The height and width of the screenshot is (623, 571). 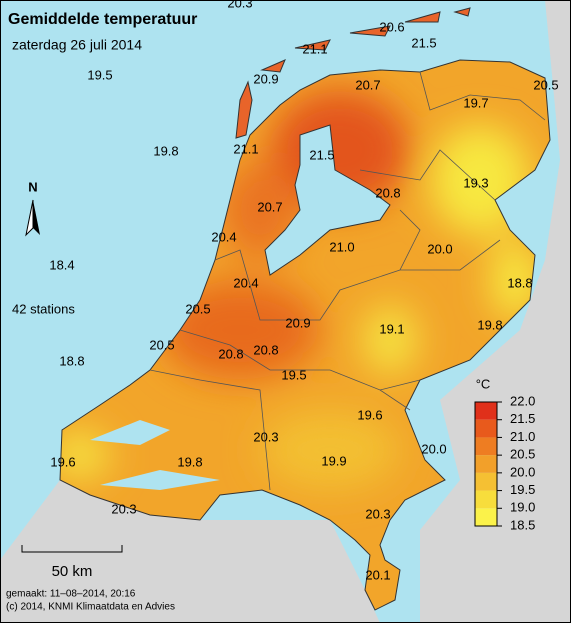 What do you see at coordinates (327, 200) in the screenshot?
I see `ijsselmeer` at bounding box center [327, 200].